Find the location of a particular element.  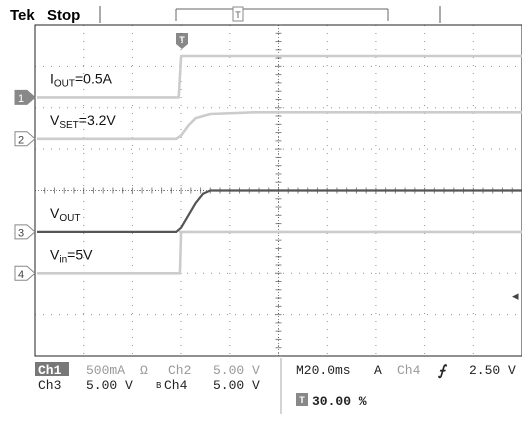

trigger-position-readout: 30.00 % is located at coordinates (339, 401).